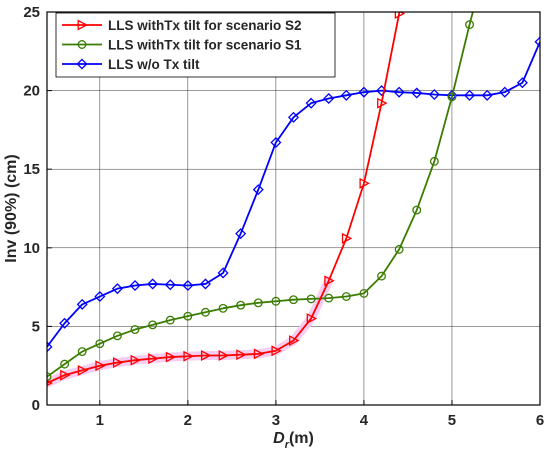 Image resolution: width=550 pixels, height=457 pixels. I want to click on x-tick-label: 2, so click(188, 420).